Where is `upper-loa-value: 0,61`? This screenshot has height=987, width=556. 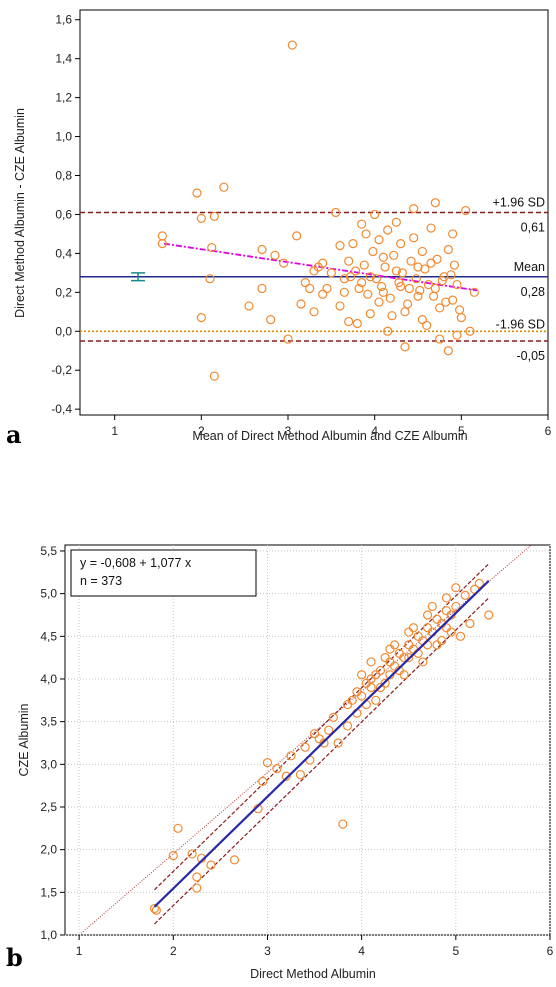 upper-loa-value: 0,61 is located at coordinates (533, 228).